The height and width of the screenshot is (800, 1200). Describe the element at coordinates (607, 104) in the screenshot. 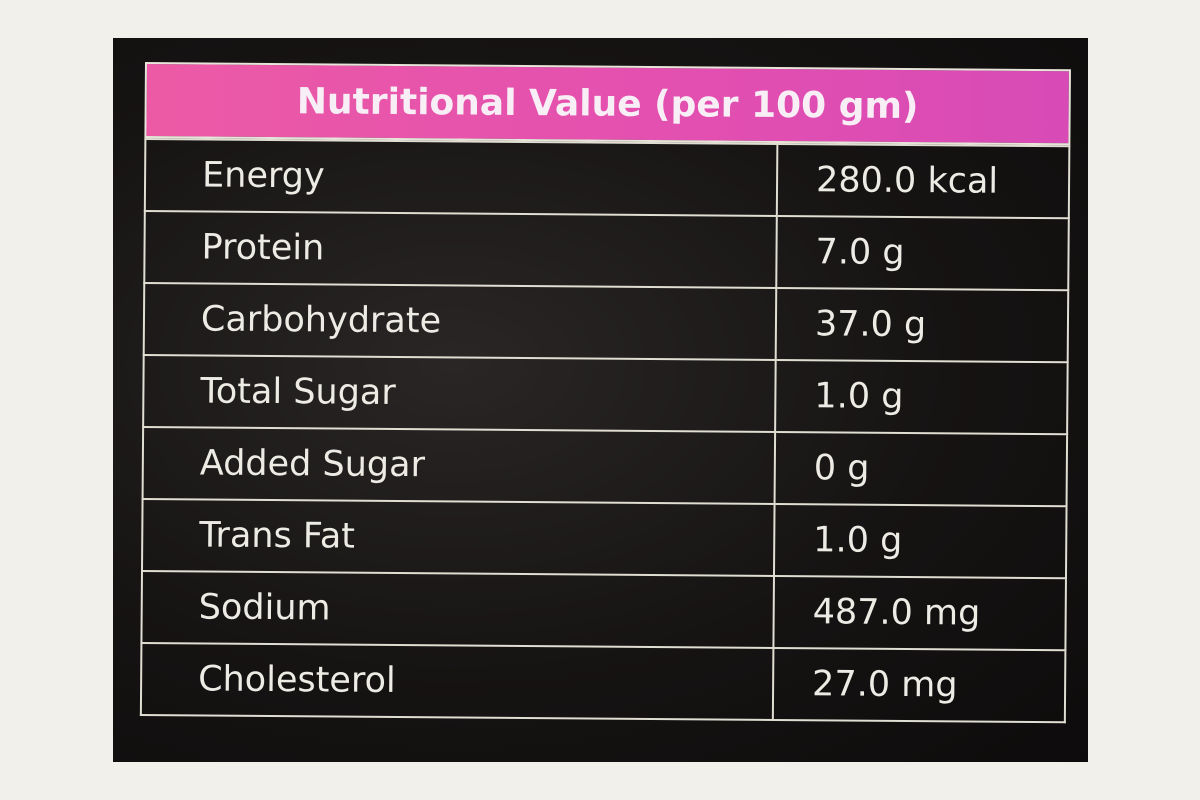

I see `table-title: Nutritional Value (per 100 gm)` at that location.